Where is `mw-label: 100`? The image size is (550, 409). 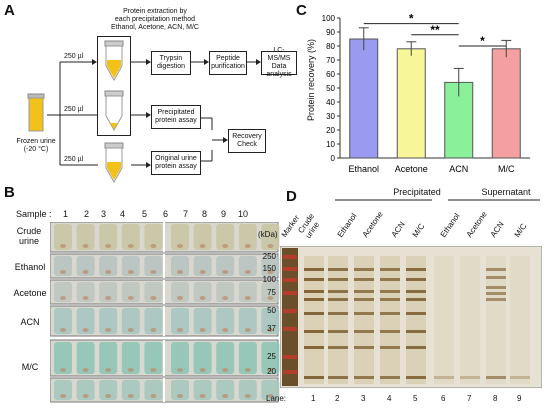
mw-label: 100 is located at coordinates (269, 279).